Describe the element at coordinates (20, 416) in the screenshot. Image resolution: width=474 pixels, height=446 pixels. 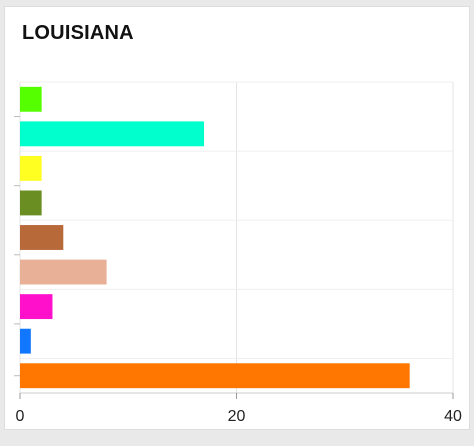
I see `x-tick-label-0: 0` at that location.